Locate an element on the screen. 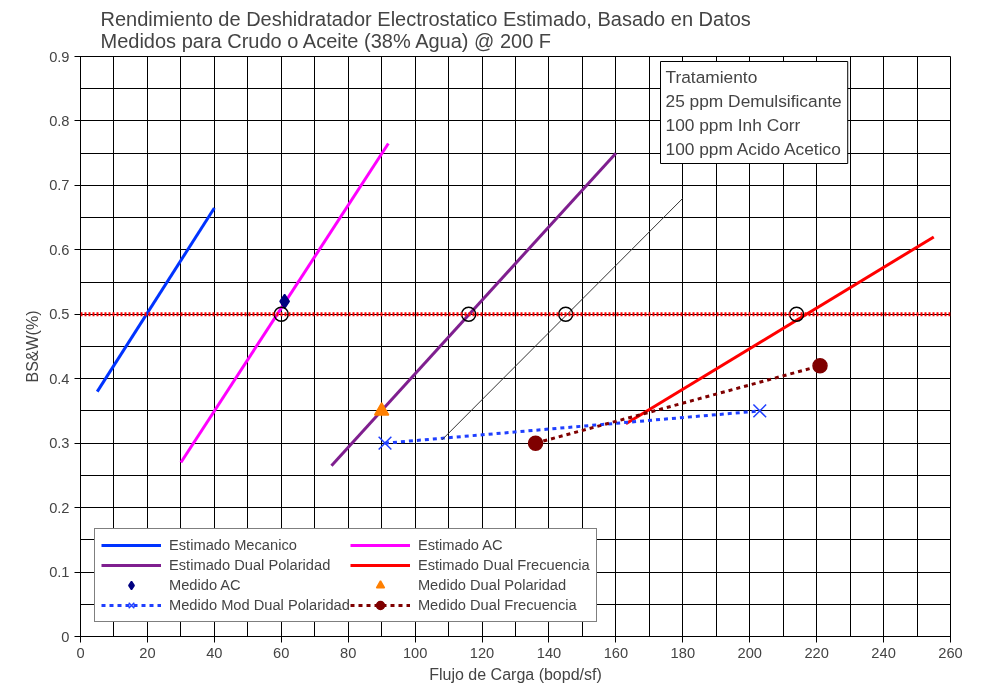  y-tick-label: 0 is located at coordinates (65, 636).